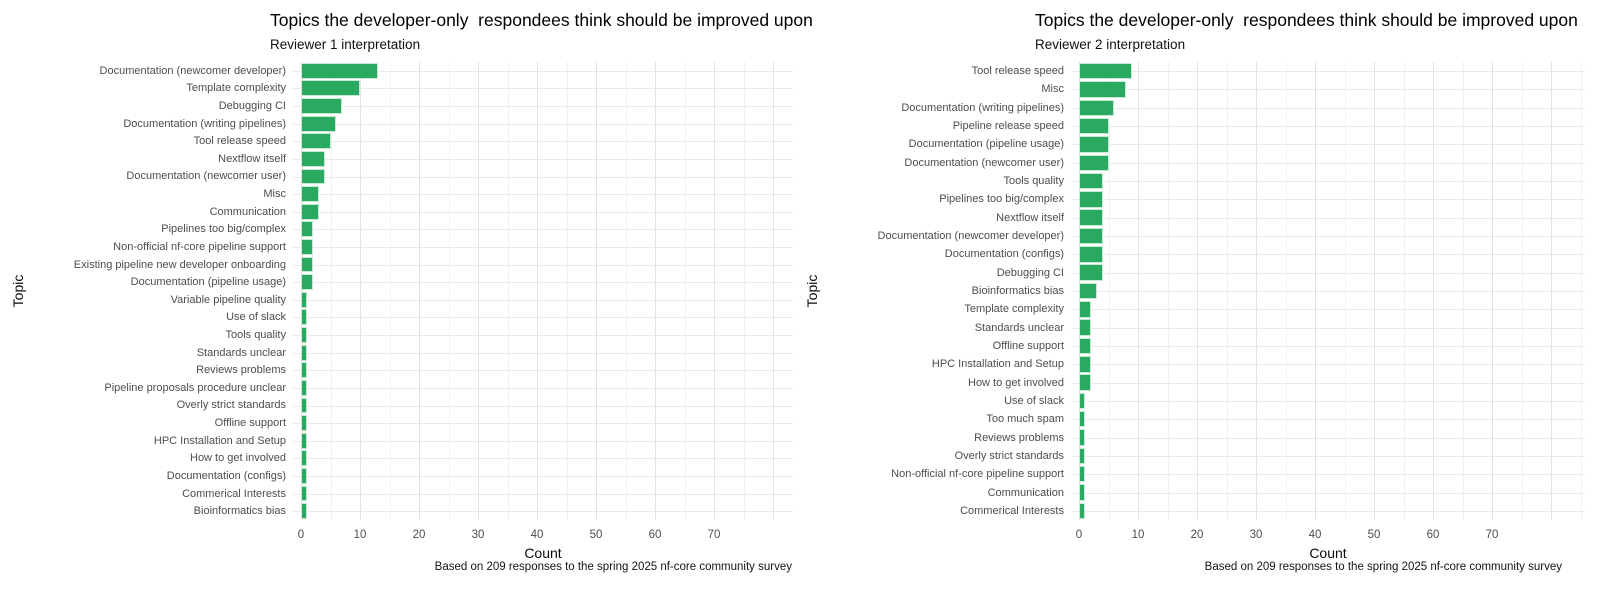 The width and height of the screenshot is (1600, 600). What do you see at coordinates (1019, 437) in the screenshot?
I see `y-tick-label: Reviews problems` at bounding box center [1019, 437].